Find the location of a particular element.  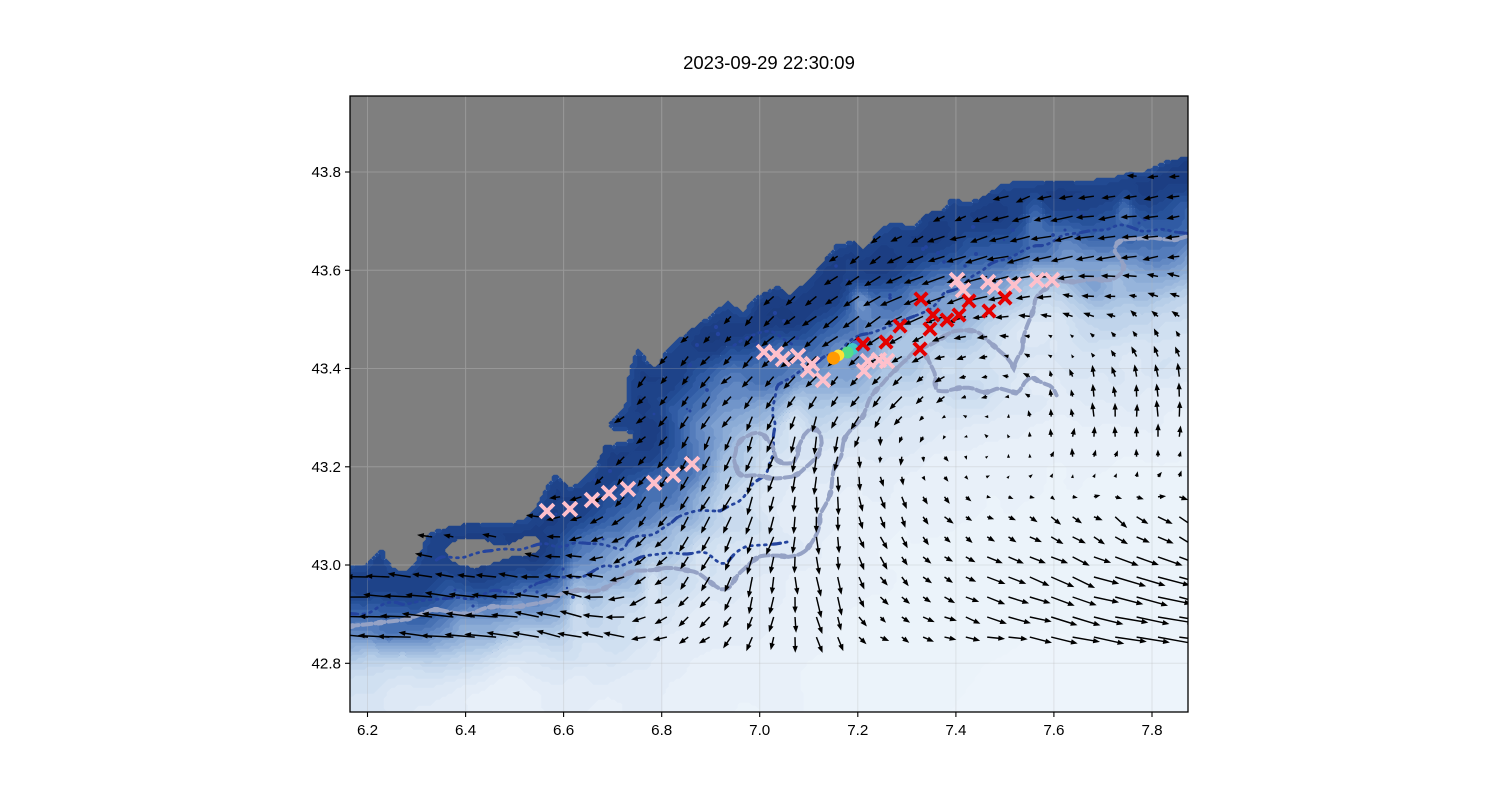

svg-text: 6.6 is located at coordinates (563, 730).